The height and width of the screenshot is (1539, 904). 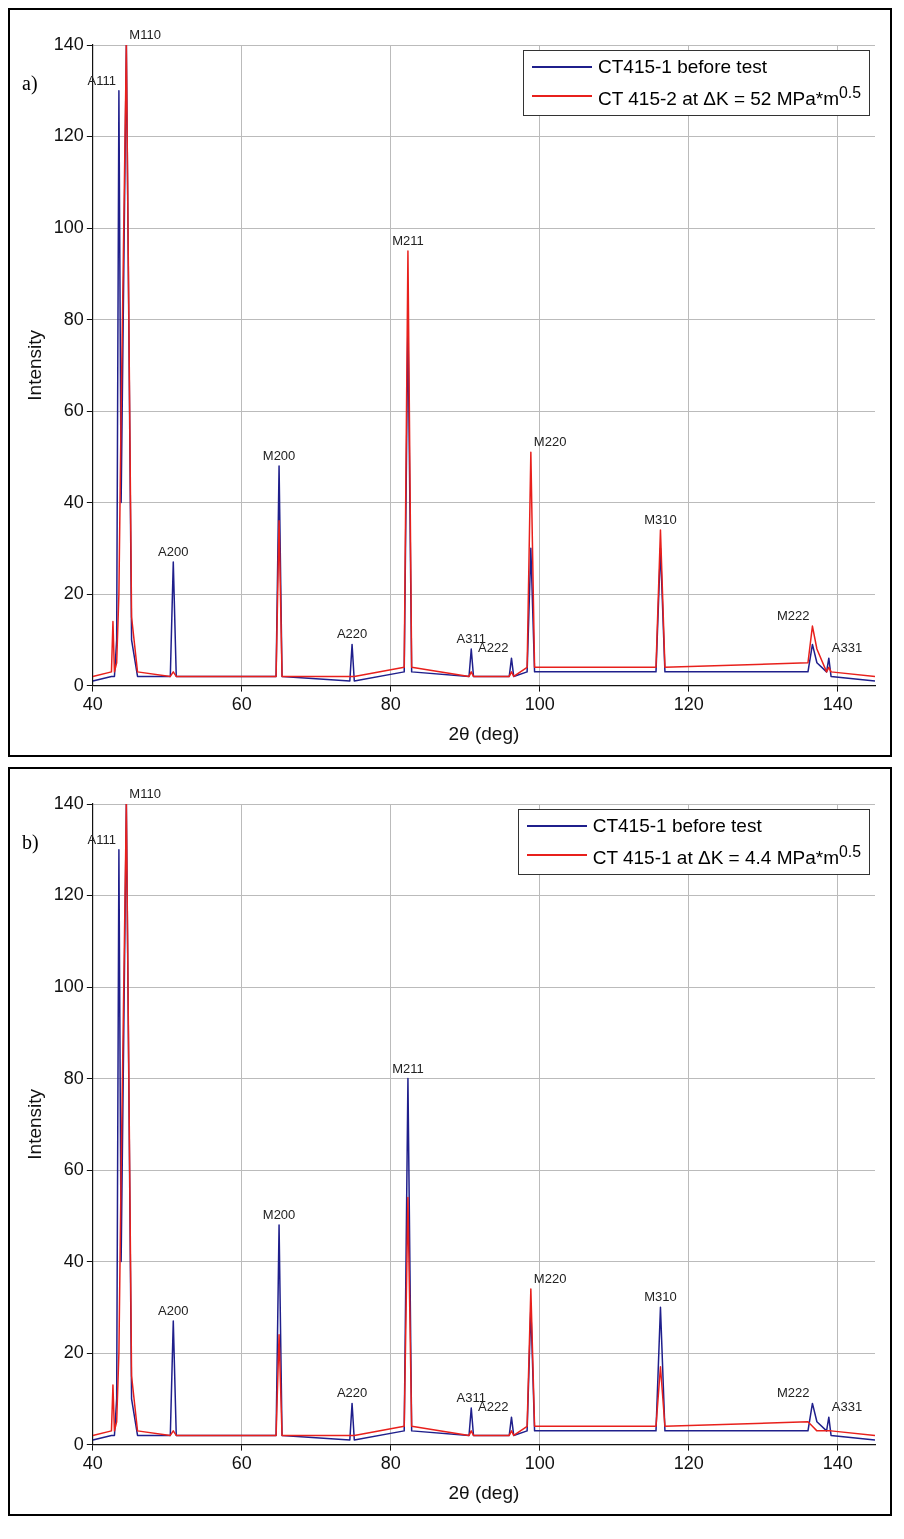 I want to click on legend-label: CT 415-1 at ΔK = 4.4 MPa*m$^{0.5}$, so click(x=726, y=856).